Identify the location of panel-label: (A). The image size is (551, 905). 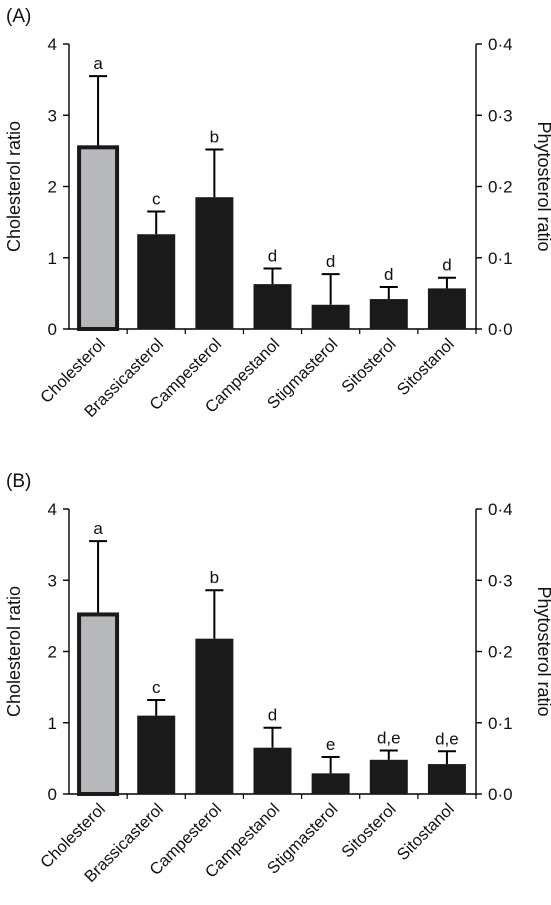
(19, 16).